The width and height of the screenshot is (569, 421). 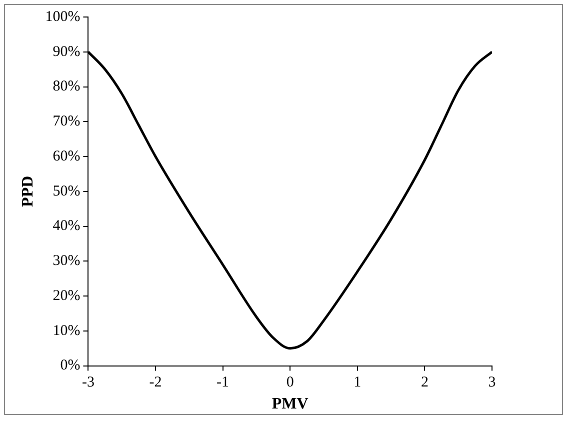 What do you see at coordinates (223, 382) in the screenshot?
I see `x-tick-label: -1` at bounding box center [223, 382].